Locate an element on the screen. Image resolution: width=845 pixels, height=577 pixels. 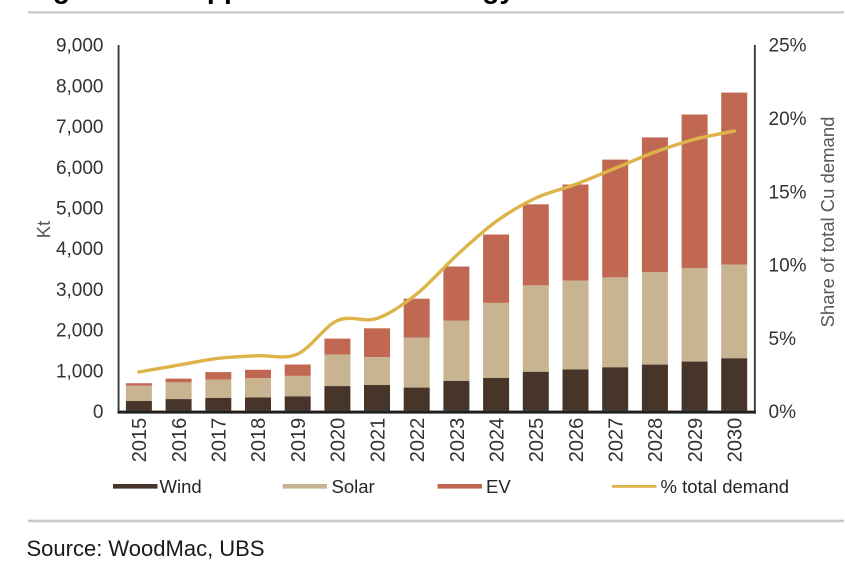
svg-text: 20% is located at coordinates (788, 119).